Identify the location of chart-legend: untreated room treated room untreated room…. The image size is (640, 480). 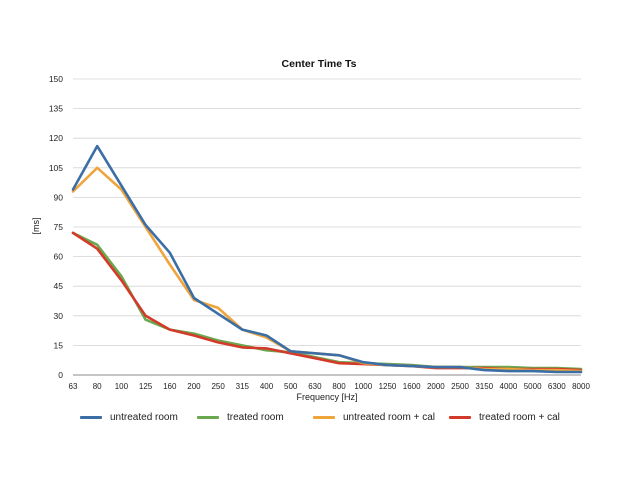
(320, 417).